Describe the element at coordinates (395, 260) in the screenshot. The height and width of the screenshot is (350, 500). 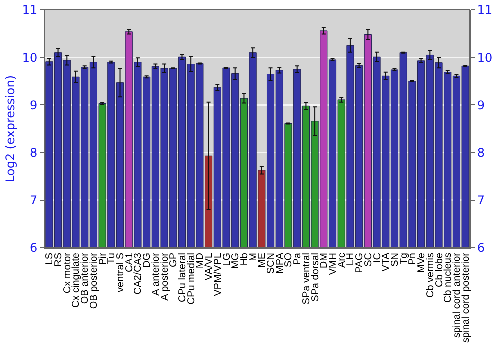
I see `x-tick-label: SN` at that location.